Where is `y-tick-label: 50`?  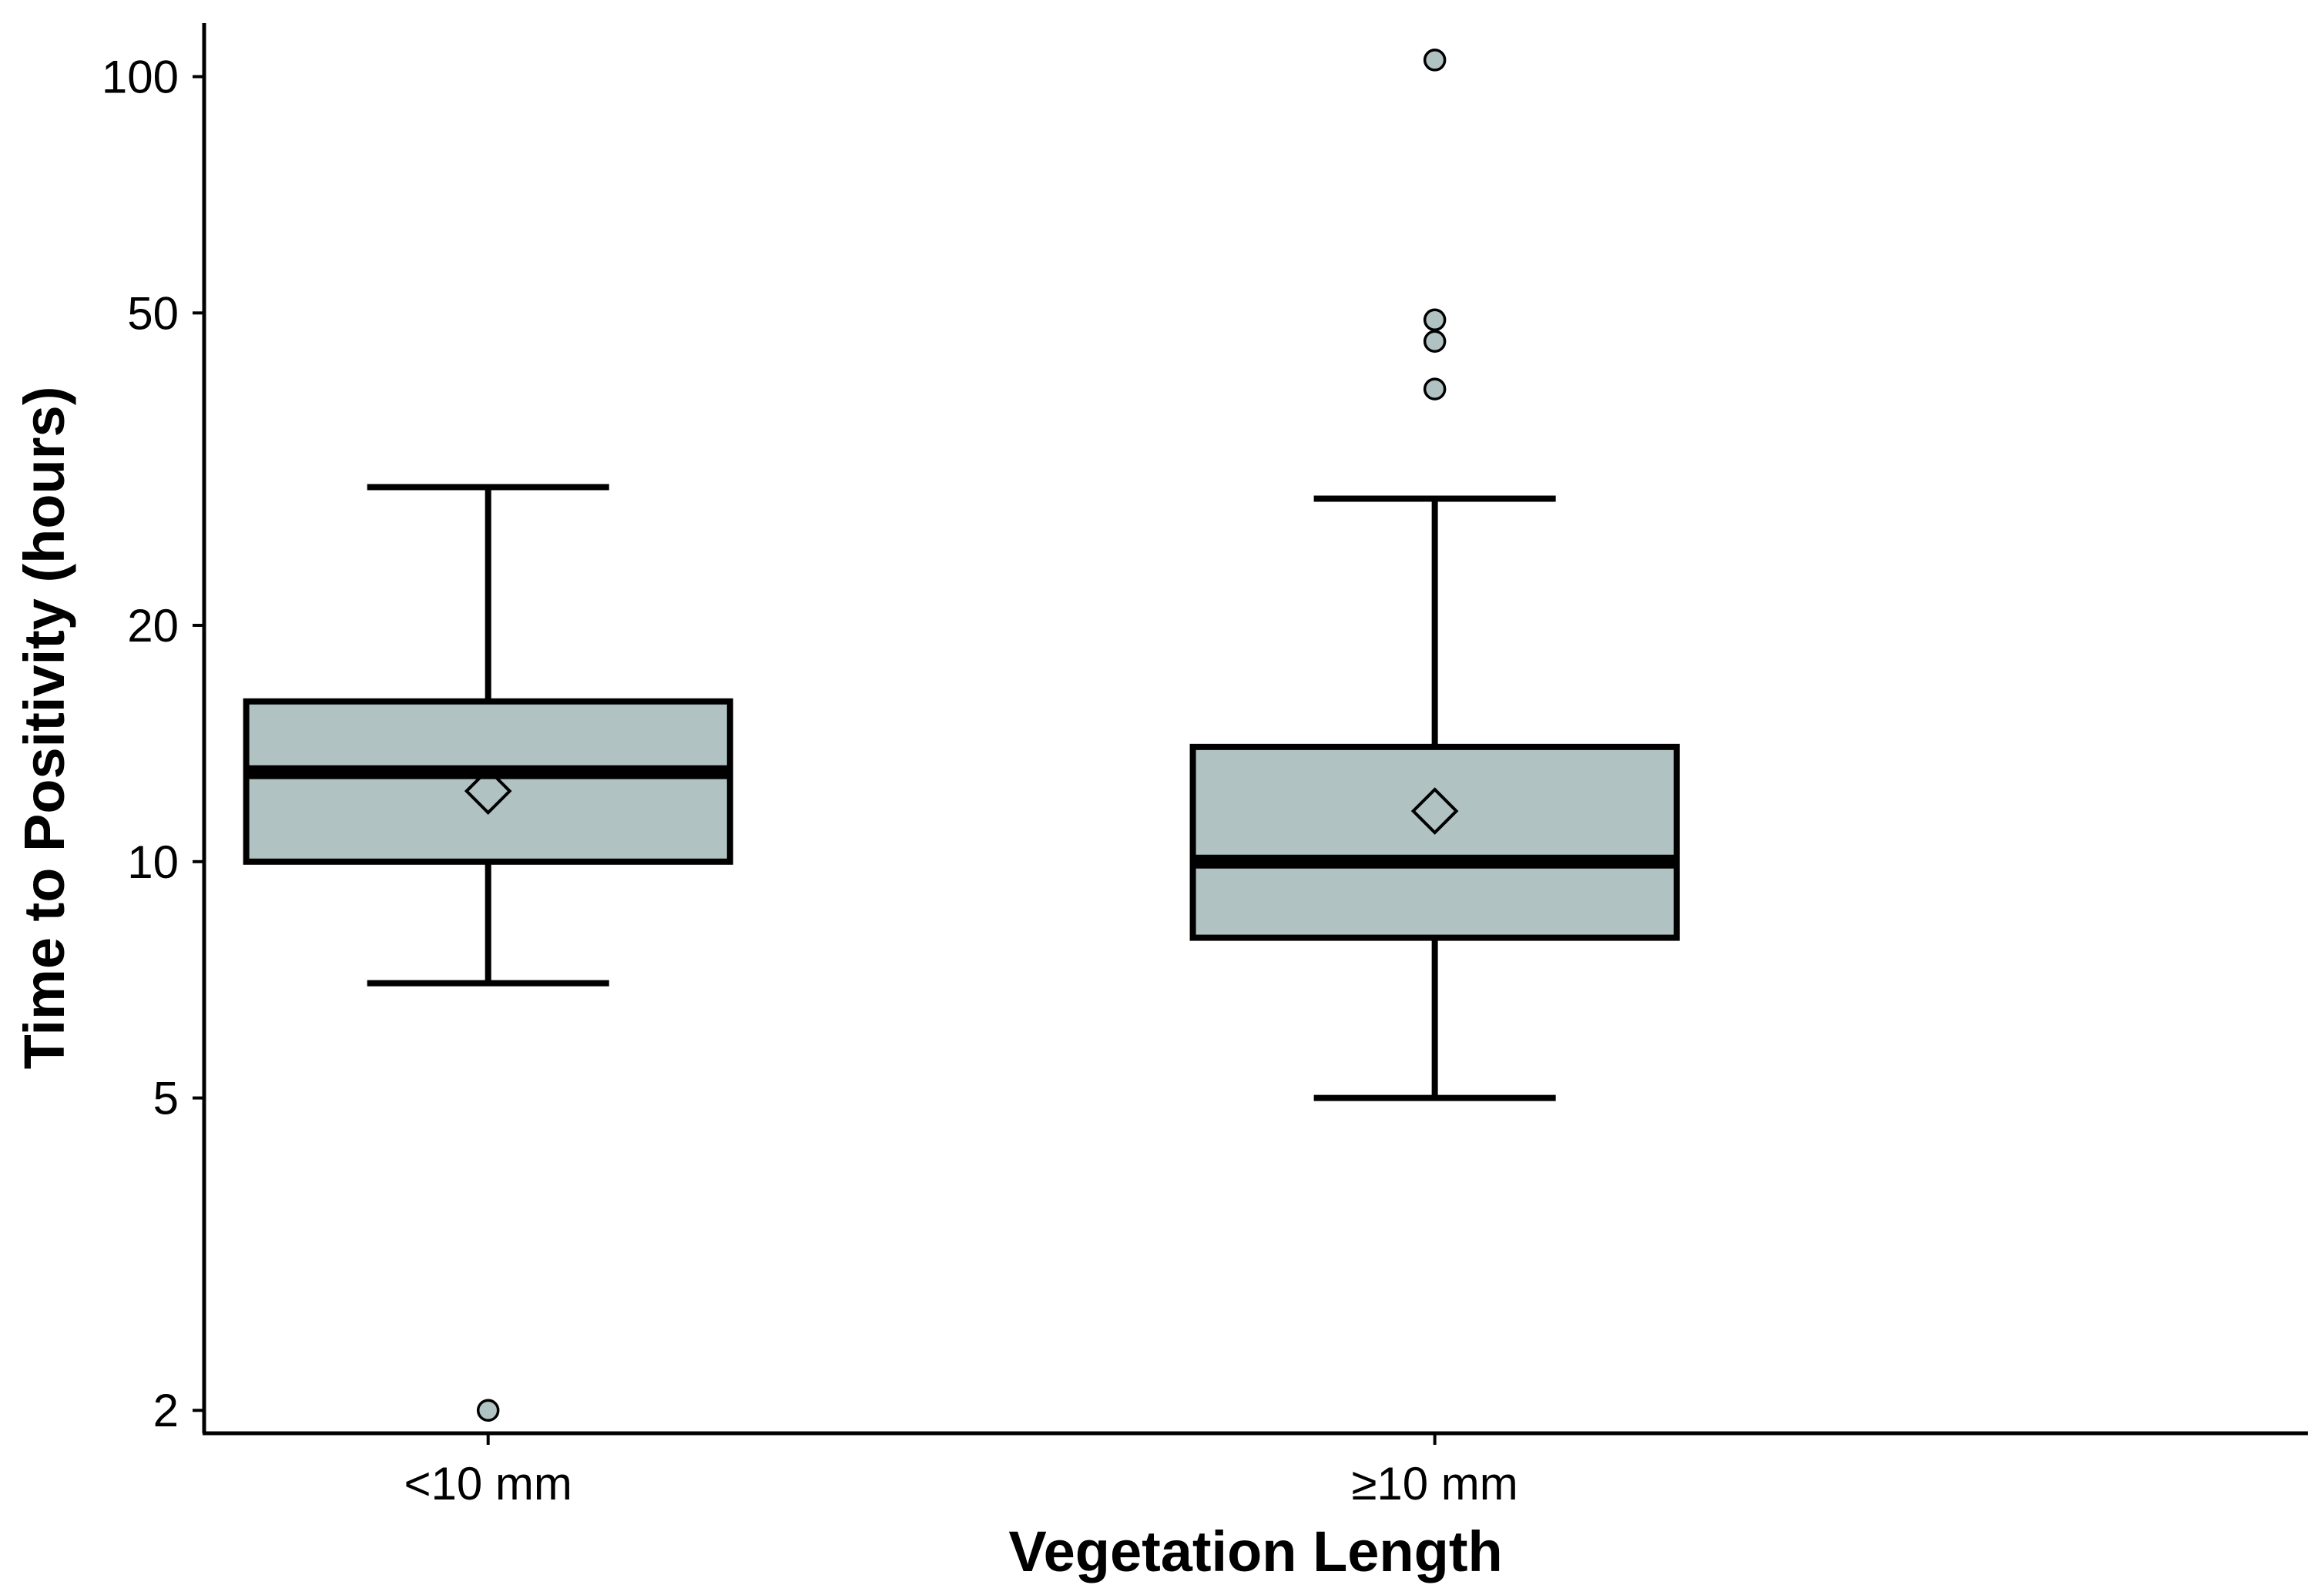
y-tick-label: 50 is located at coordinates (153, 313).